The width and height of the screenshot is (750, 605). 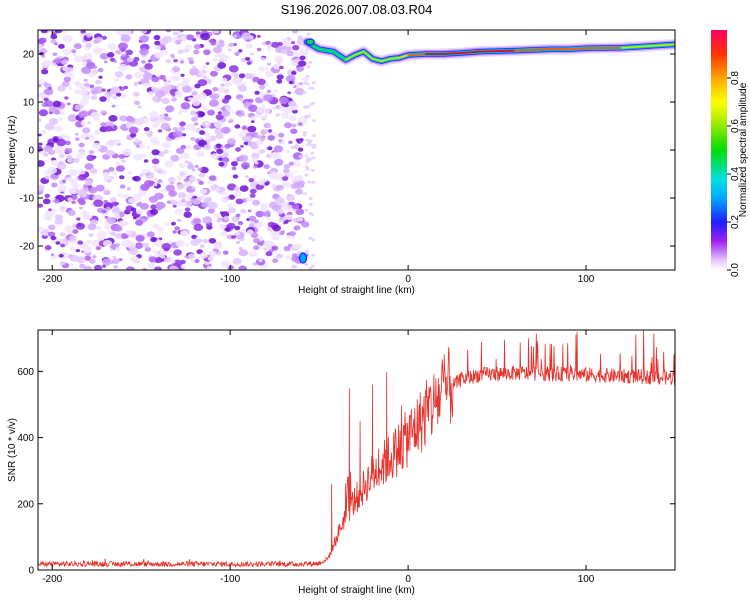 What do you see at coordinates (27, 247) in the screenshot?
I see `spectrogram-y-tick-label: -20` at bounding box center [27, 247].